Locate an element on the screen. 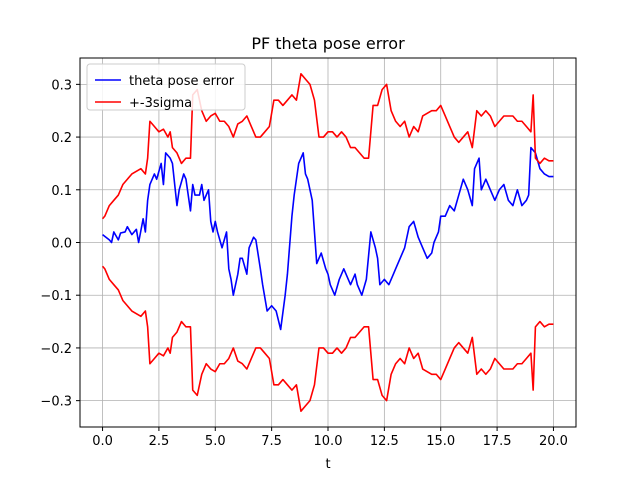 The image size is (640, 480). y-tick-label: −0.2 is located at coordinates (56, 349).